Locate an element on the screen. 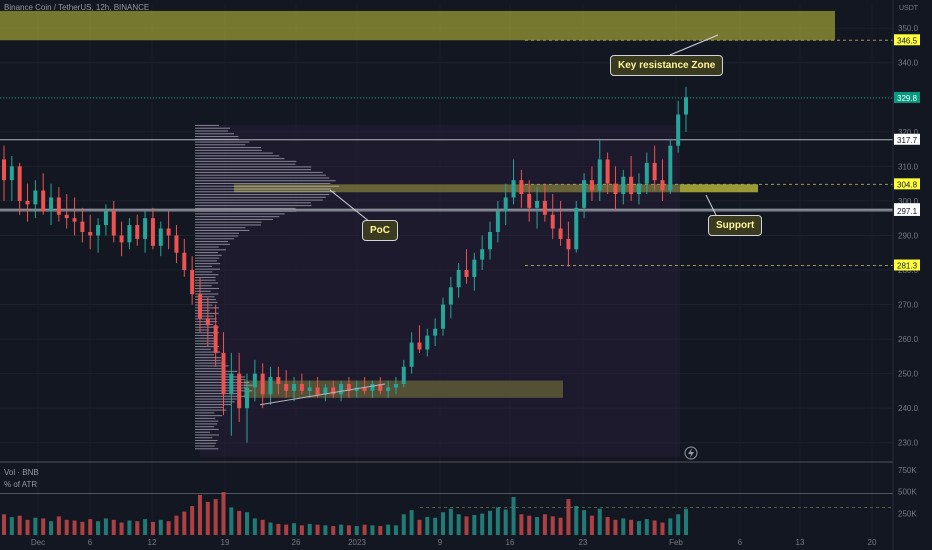 This screenshot has width=932, height=550. price-tag-label: 346.5 is located at coordinates (907, 40).